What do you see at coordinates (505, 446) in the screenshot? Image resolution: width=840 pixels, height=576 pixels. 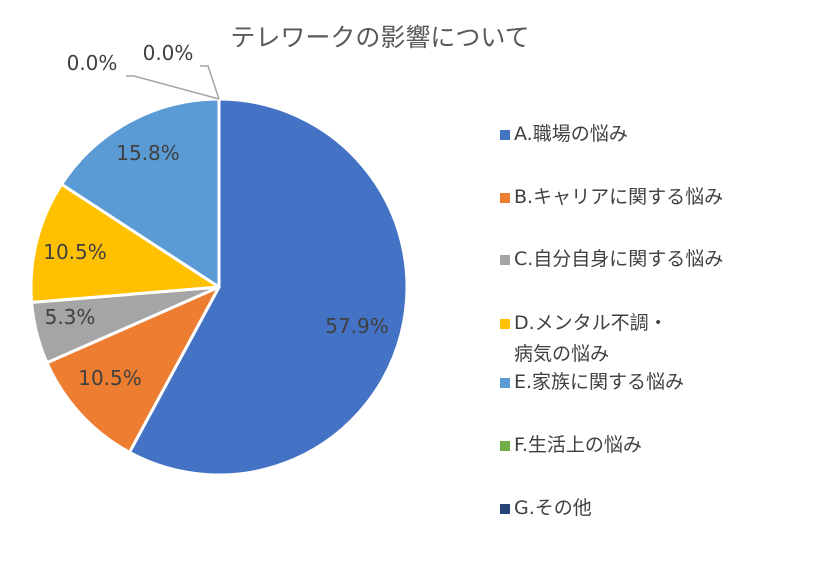 I see `legend-swatch-f` at bounding box center [505, 446].